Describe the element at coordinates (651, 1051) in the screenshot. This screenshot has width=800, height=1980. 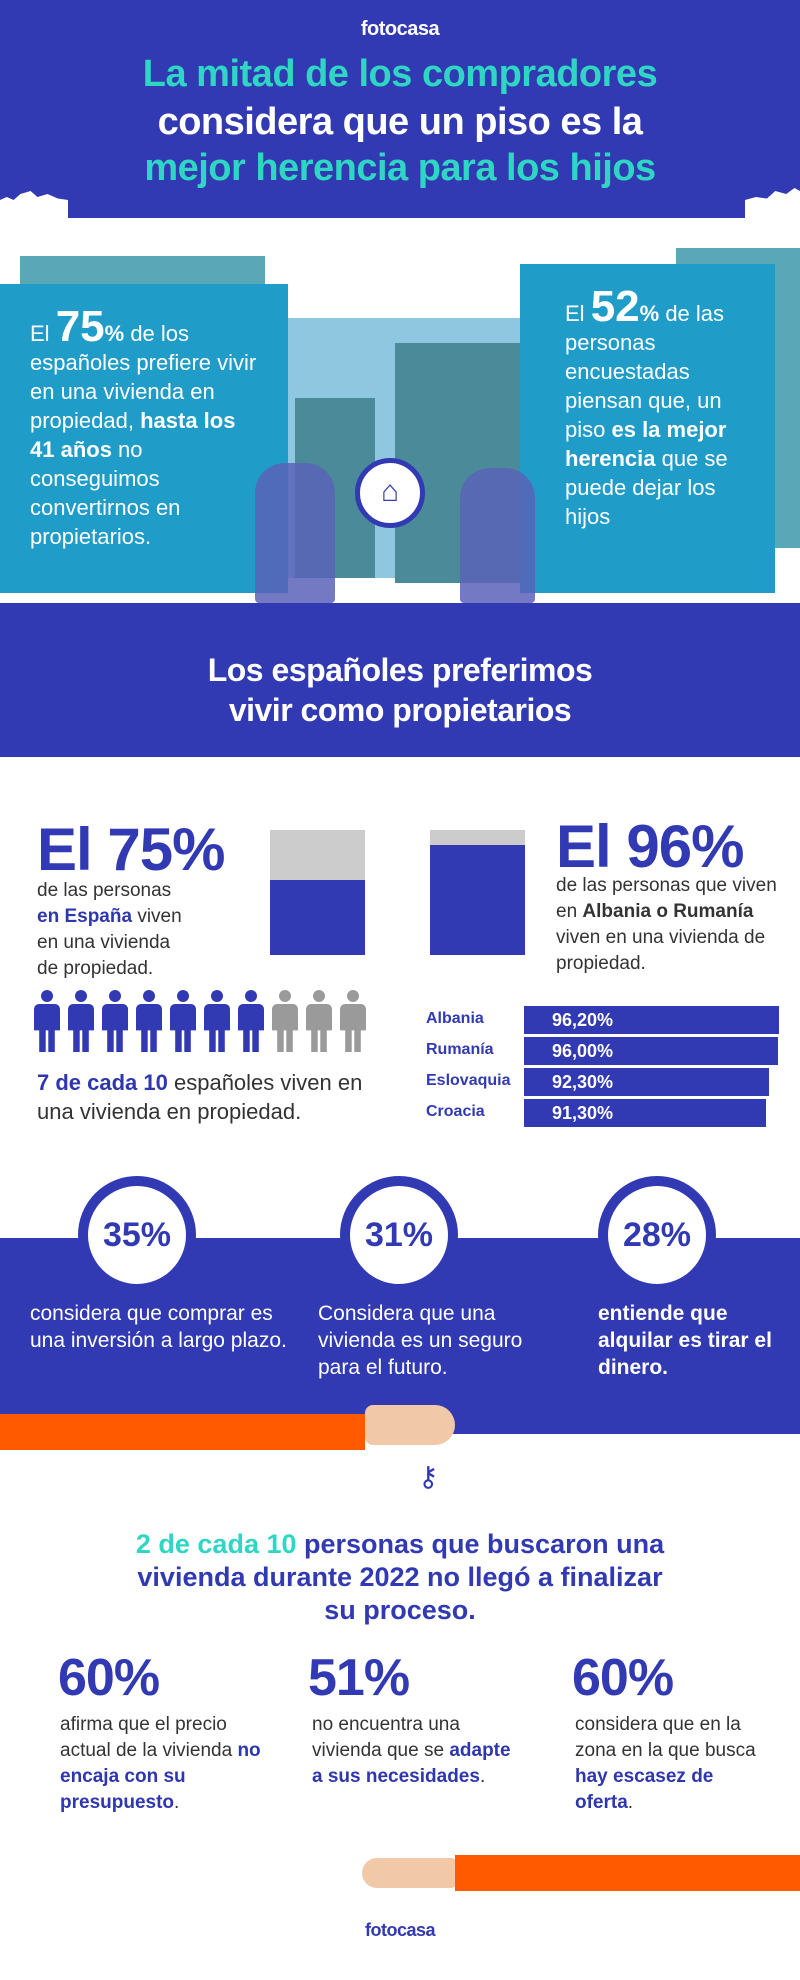
I see `bar: 96,00%` at that location.